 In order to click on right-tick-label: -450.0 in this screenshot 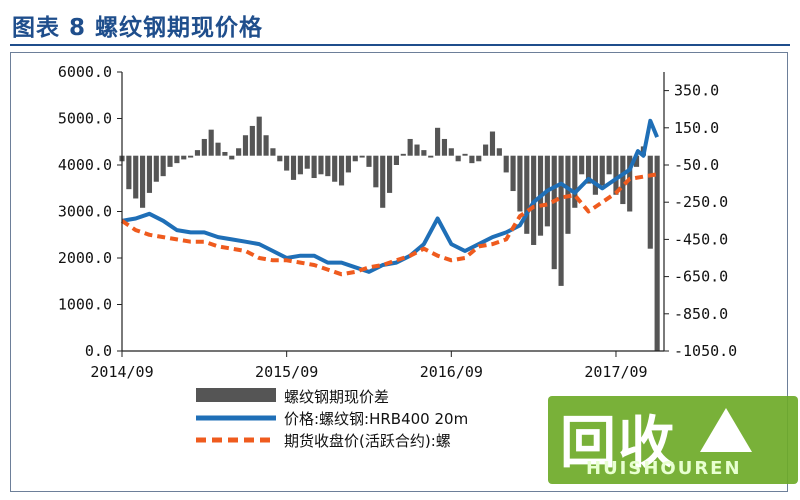, I will do `click(701, 239)`.